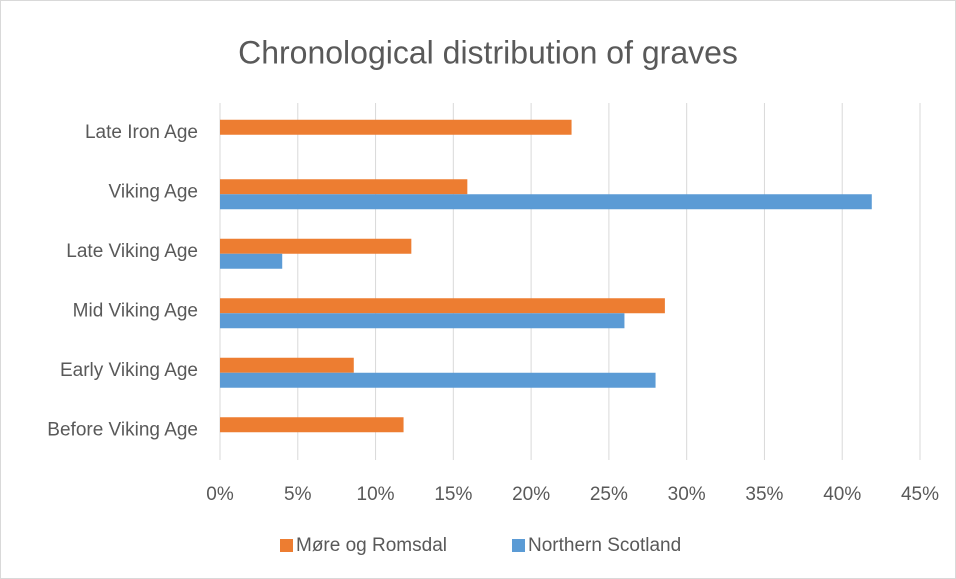 The height and width of the screenshot is (579, 956). I want to click on x-tick-label: 25%, so click(609, 494).